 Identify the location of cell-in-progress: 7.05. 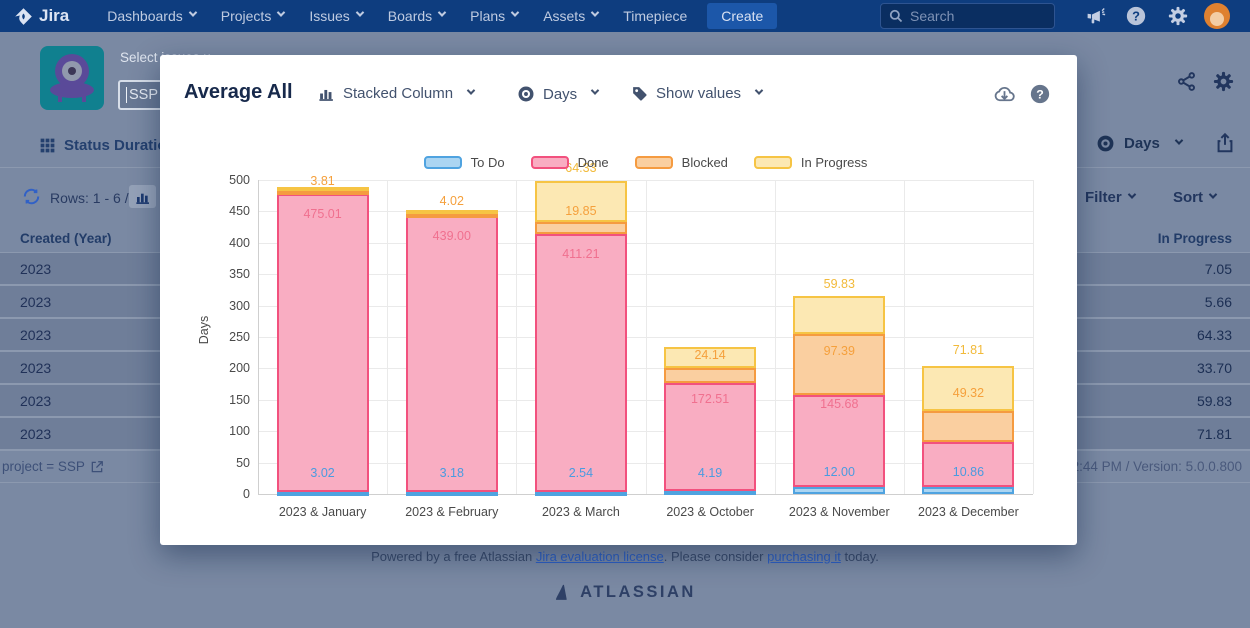
(1218, 269).